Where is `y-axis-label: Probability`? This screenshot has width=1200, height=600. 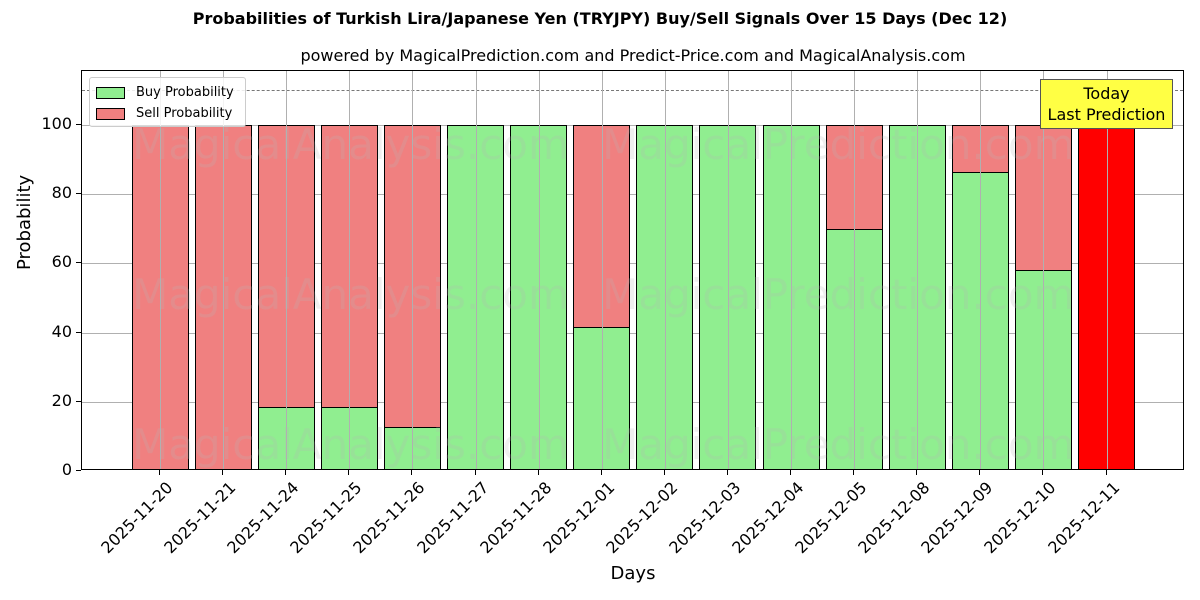 y-axis-label: Probability is located at coordinates (24, 222).